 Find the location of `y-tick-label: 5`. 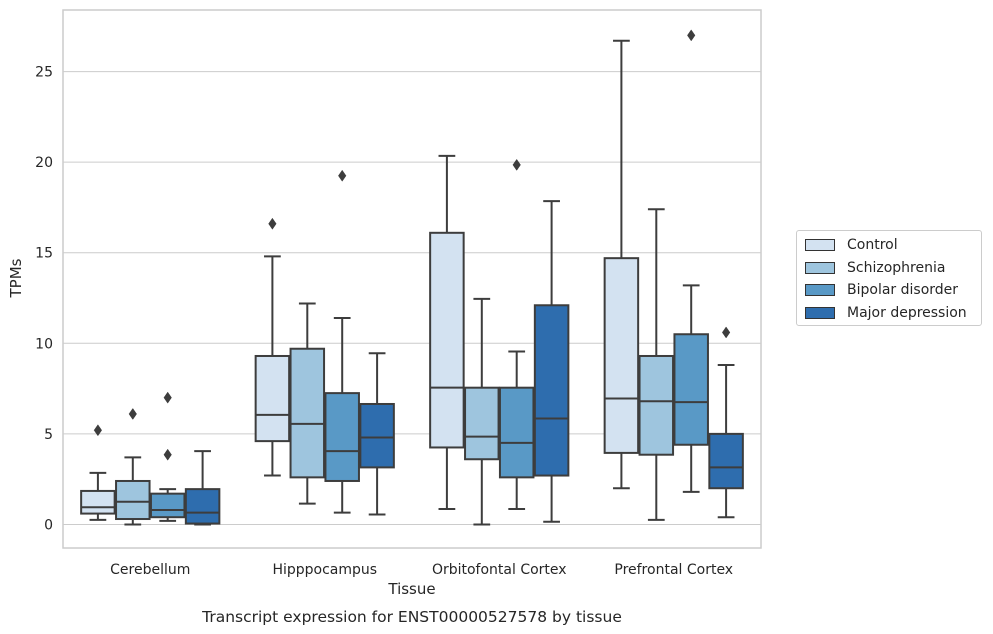

y-tick-label: 5 is located at coordinates (48, 435).